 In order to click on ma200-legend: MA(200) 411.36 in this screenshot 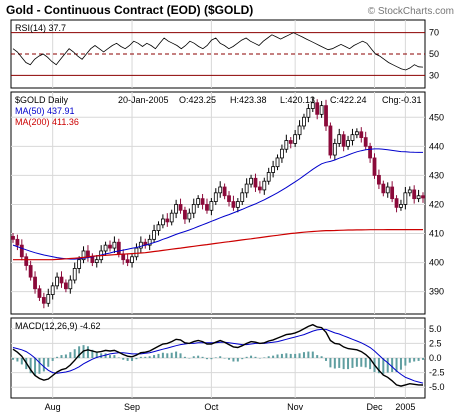, I will do `click(47, 122)`.